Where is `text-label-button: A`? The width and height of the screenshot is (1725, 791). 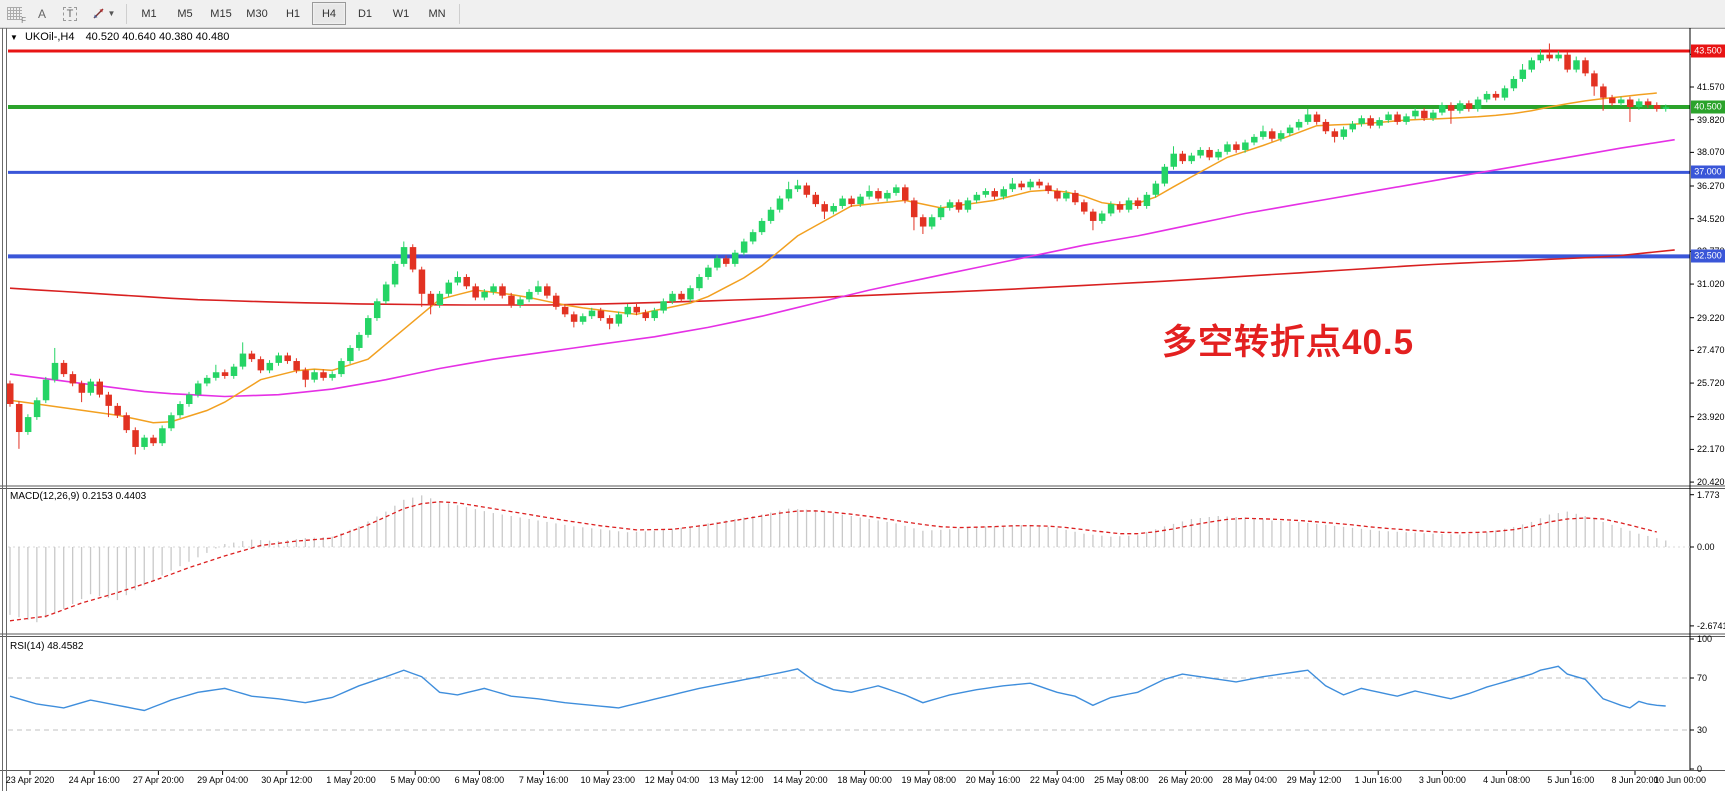 text-label-button: A is located at coordinates (42, 14).